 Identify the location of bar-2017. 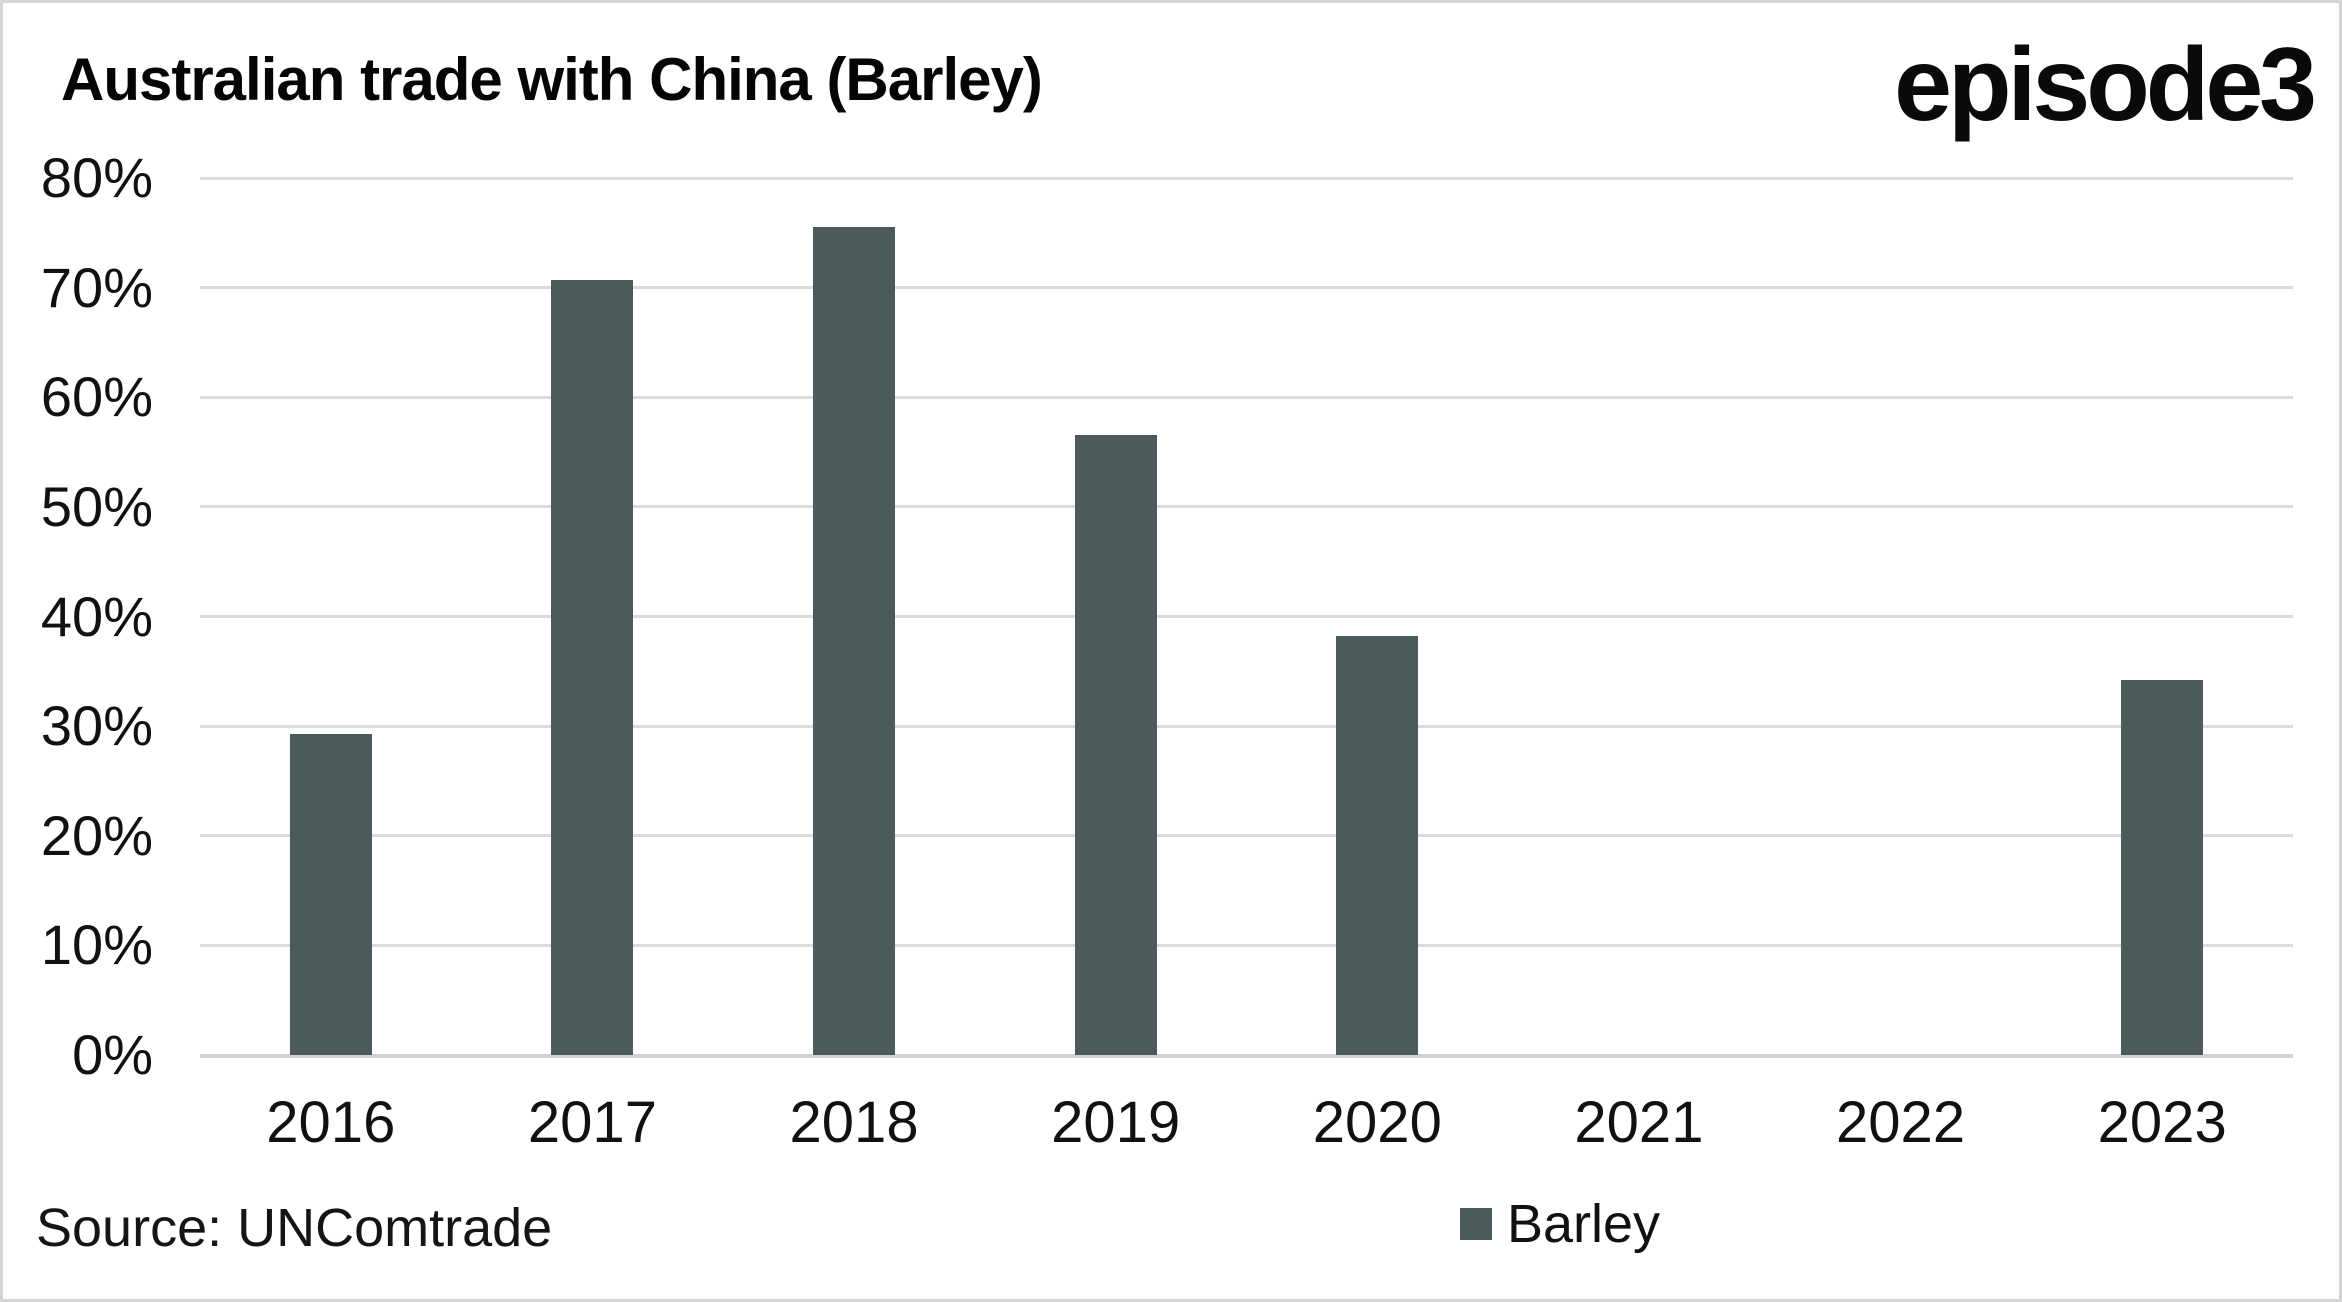
(592, 667).